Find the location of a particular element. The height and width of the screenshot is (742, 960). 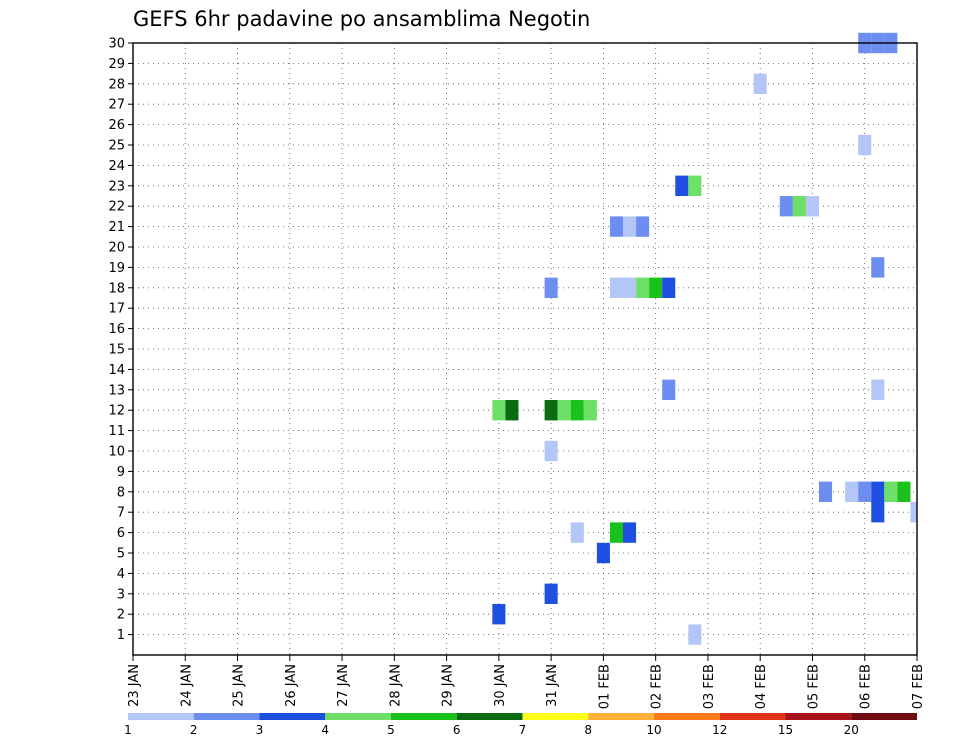

x-tick-label: 24 JAN is located at coordinates (186, 685).